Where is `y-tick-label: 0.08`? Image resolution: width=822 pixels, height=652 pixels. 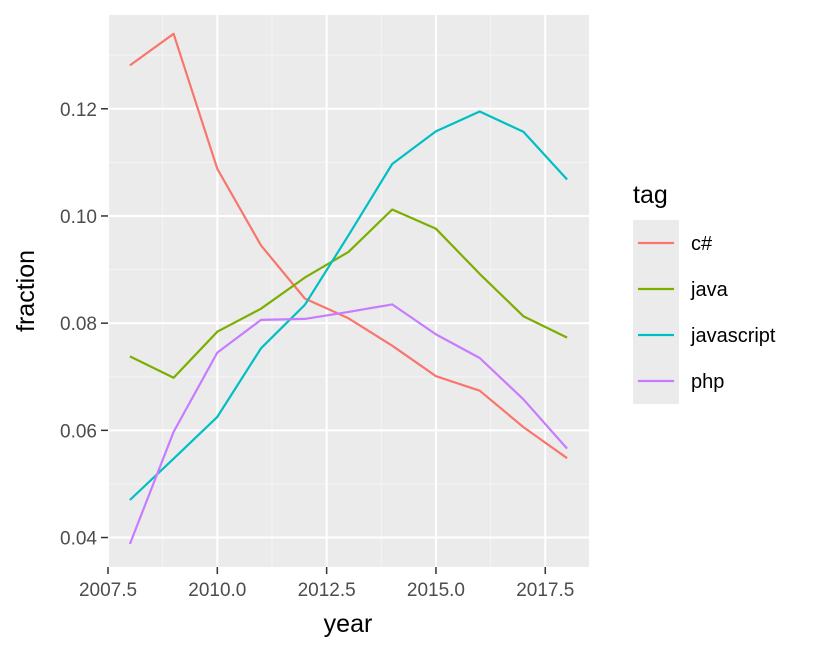
y-tick-label: 0.08 is located at coordinates (78, 324).